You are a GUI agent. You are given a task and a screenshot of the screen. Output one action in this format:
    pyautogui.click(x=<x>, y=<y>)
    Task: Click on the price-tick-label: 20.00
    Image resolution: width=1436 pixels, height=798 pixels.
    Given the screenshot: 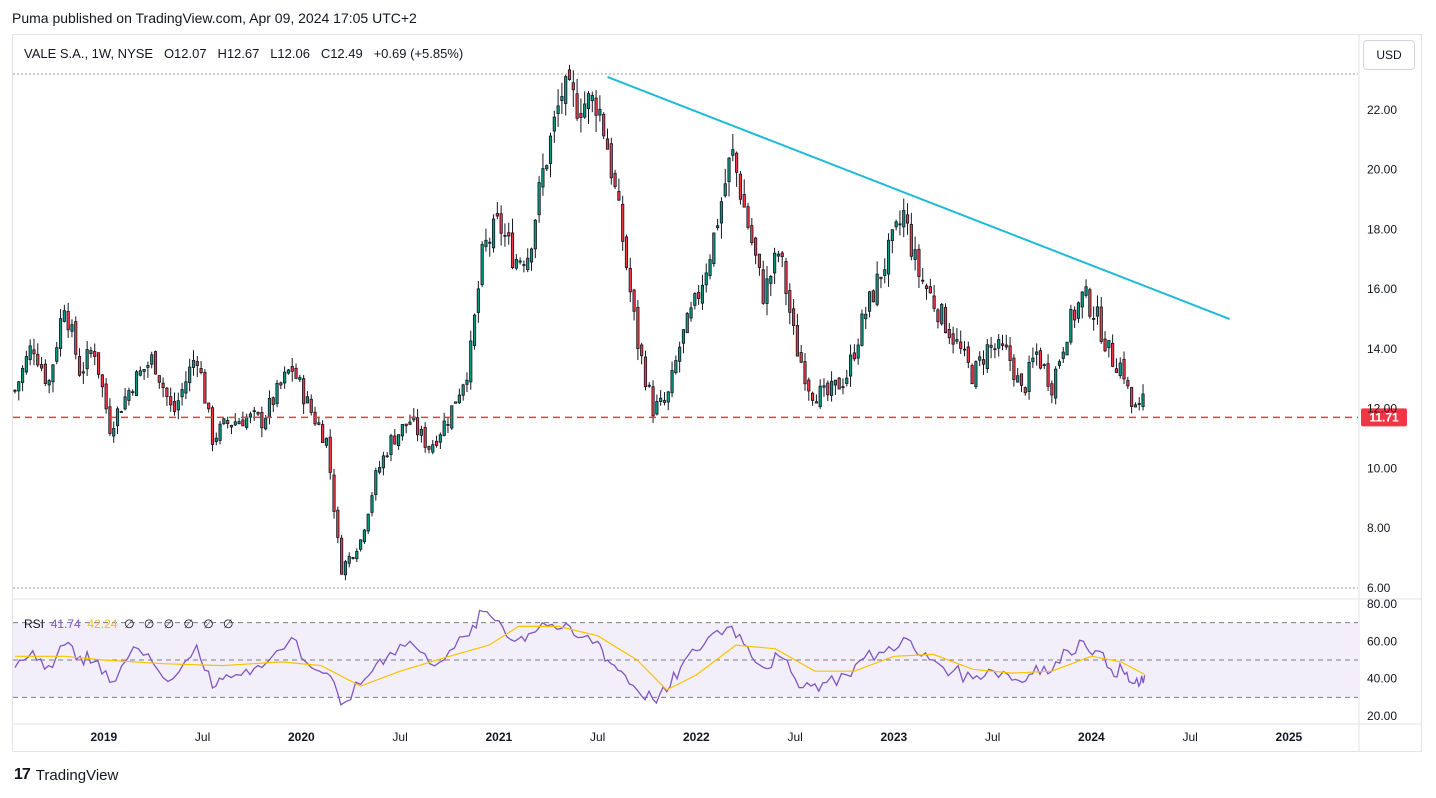 What is the action you would take?
    pyautogui.click(x=1382, y=170)
    